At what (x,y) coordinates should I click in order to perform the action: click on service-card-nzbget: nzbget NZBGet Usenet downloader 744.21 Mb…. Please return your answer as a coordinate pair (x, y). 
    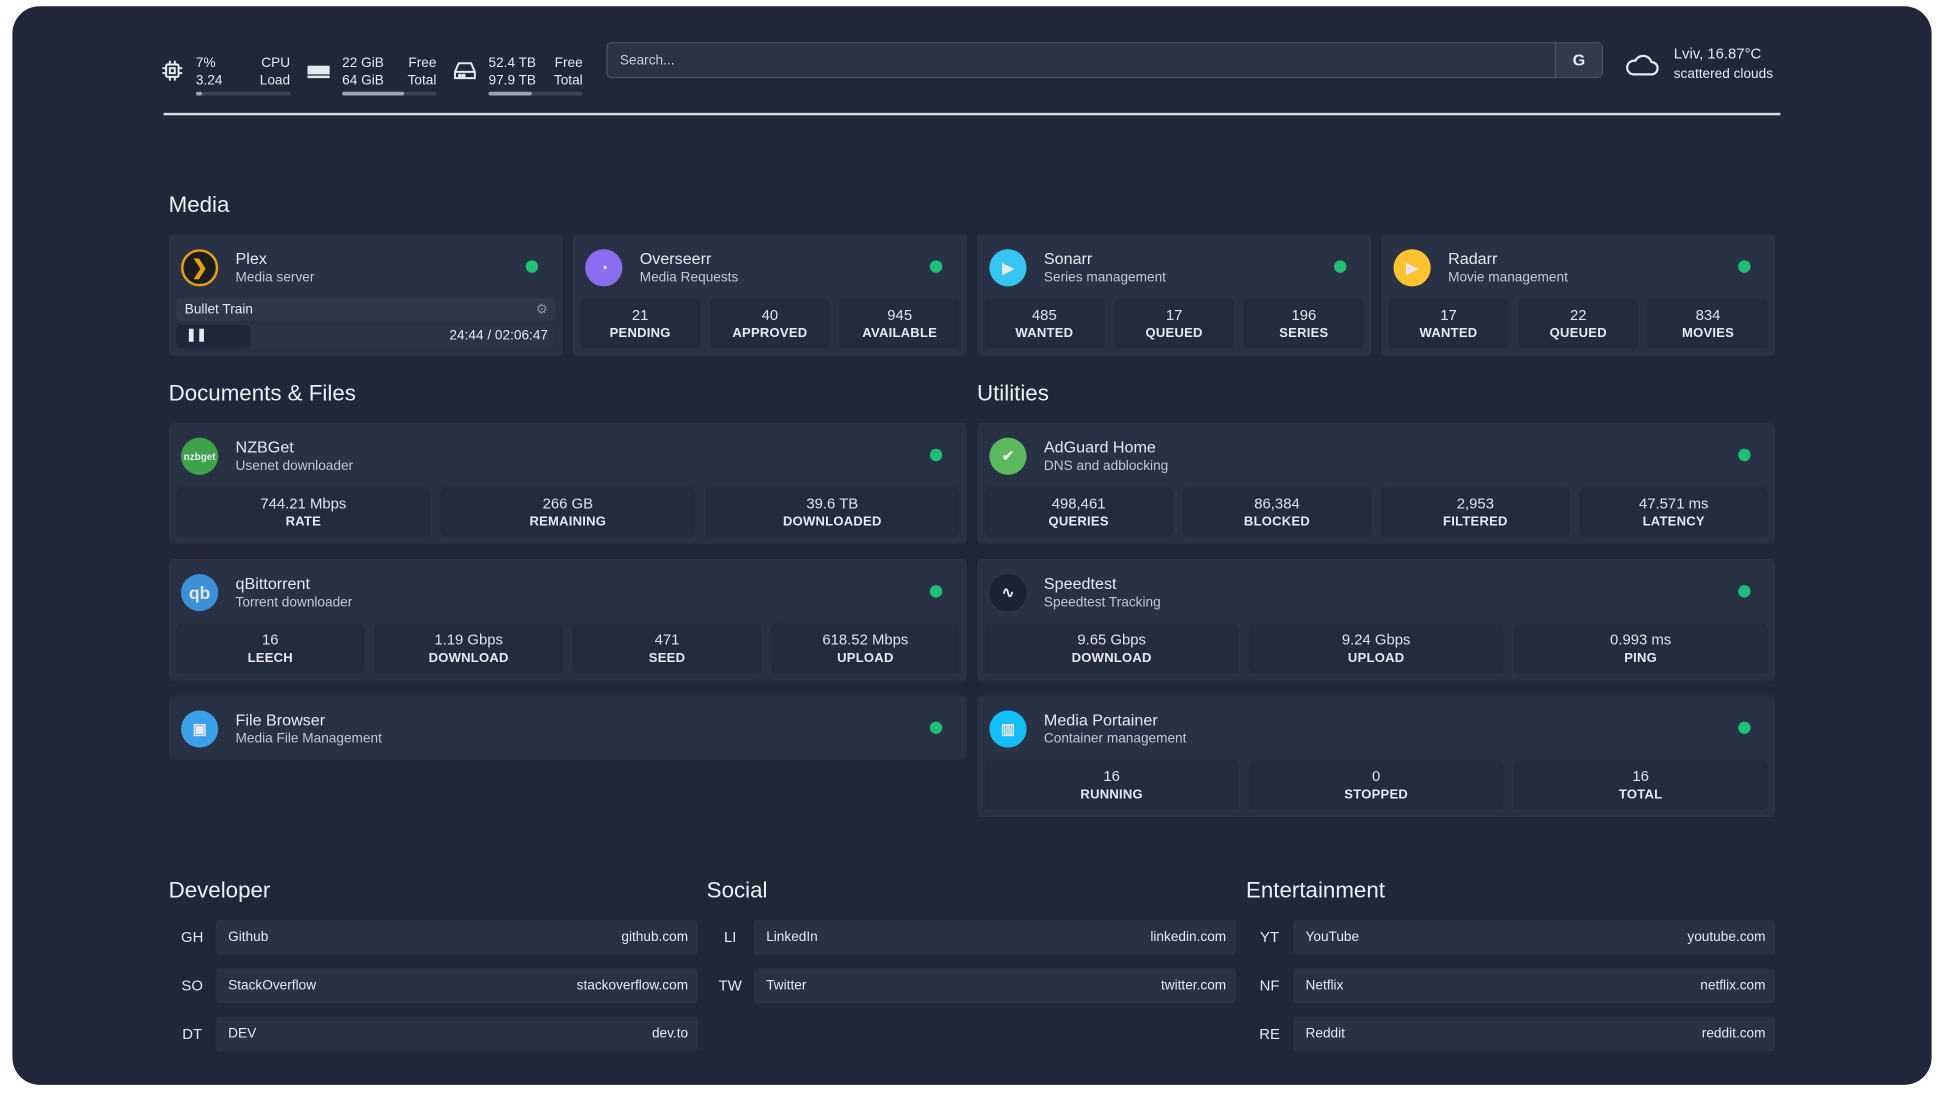
    Looking at the image, I should click on (568, 483).